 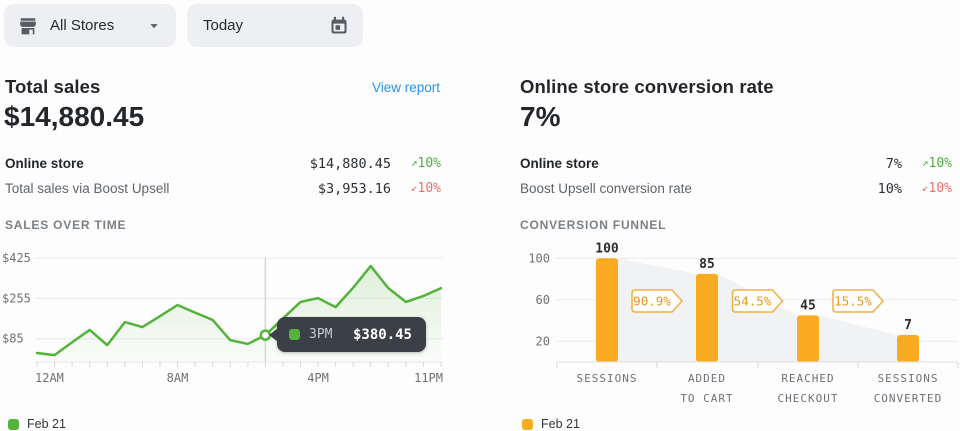 What do you see at coordinates (908, 398) in the screenshot?
I see `svg-text: CONVERTED` at bounding box center [908, 398].